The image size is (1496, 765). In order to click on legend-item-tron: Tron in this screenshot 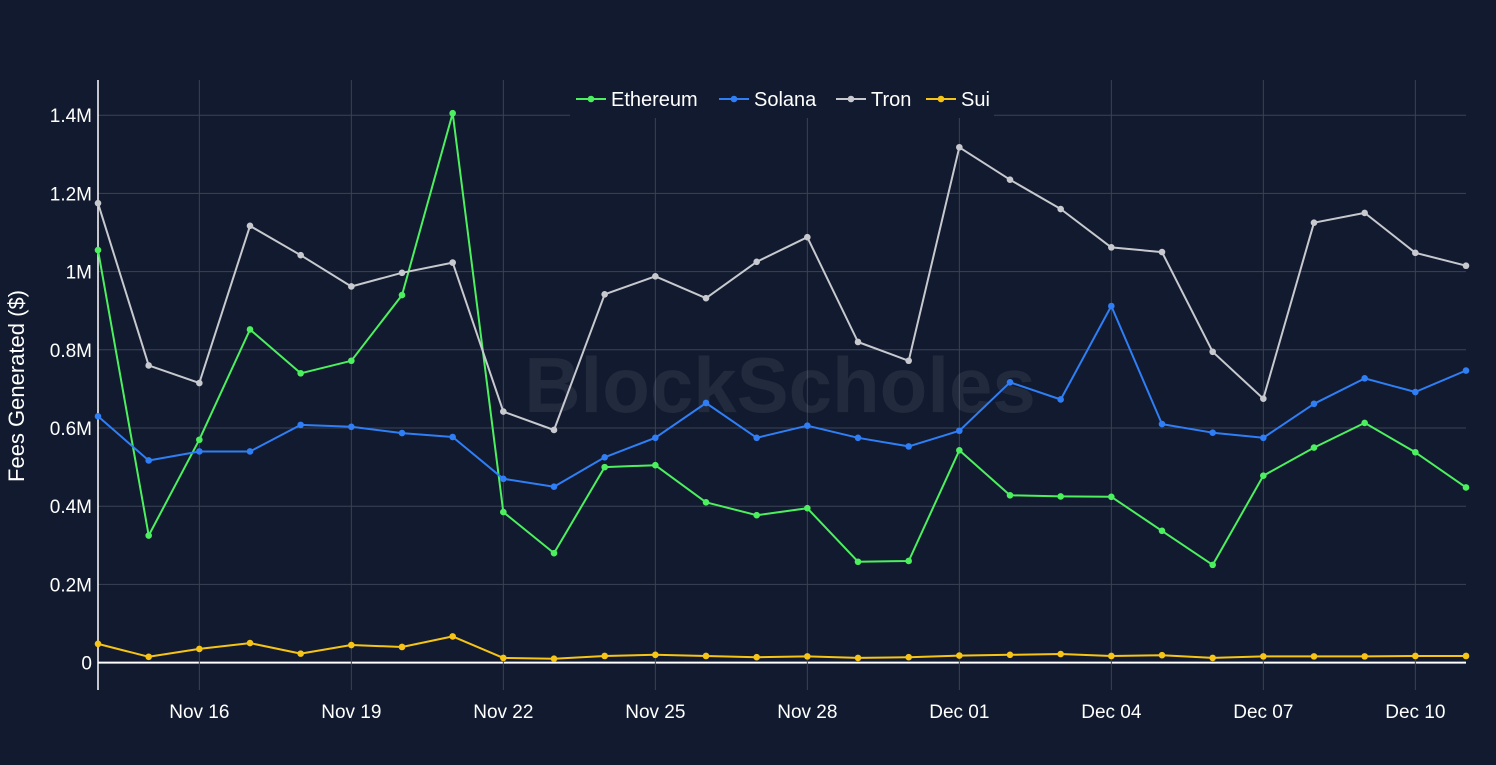, I will do `click(873, 100)`.